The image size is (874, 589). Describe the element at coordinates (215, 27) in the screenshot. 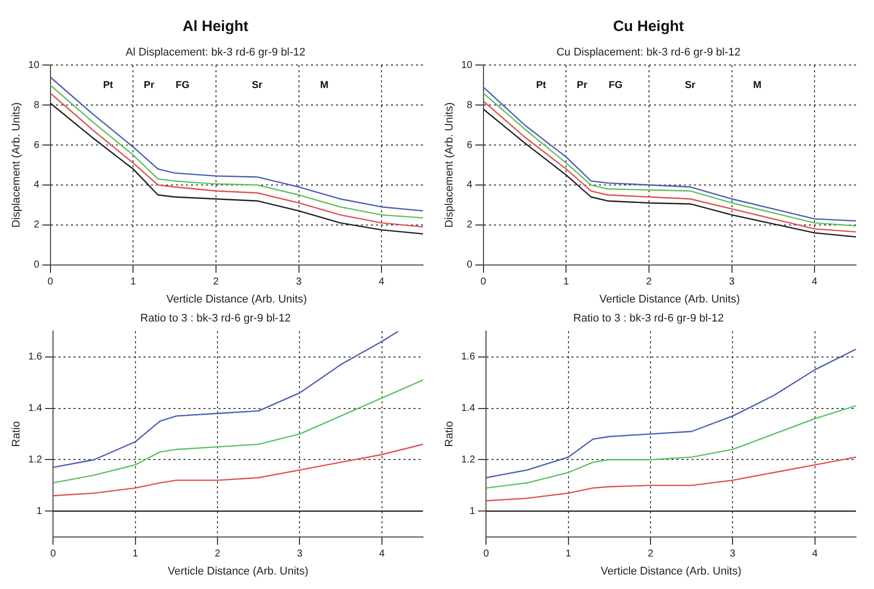

I see `chart-title: Al Height` at that location.